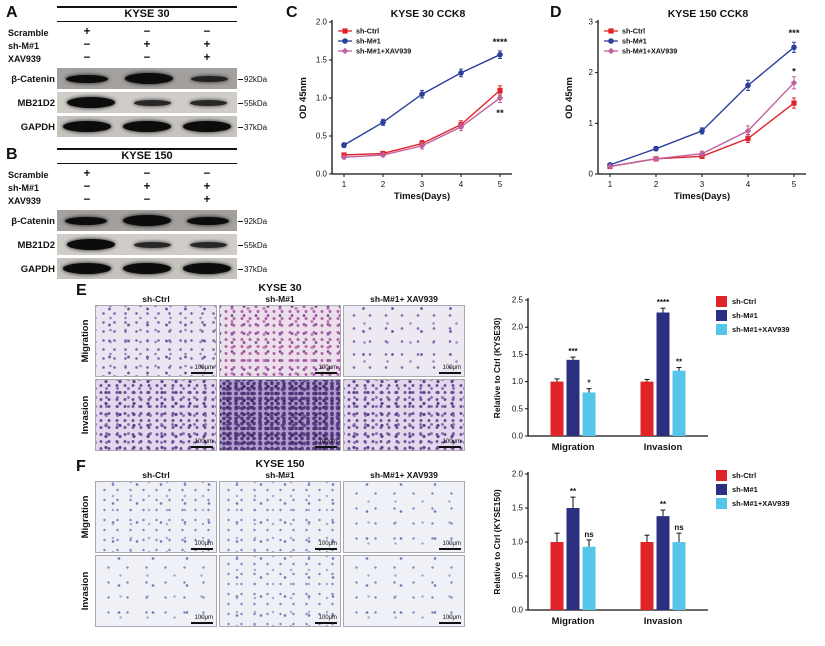  What do you see at coordinates (156, 517) in the screenshot?
I see `transwell-kyse150-migration-sh-ctrl: 100μm` at bounding box center [156, 517].